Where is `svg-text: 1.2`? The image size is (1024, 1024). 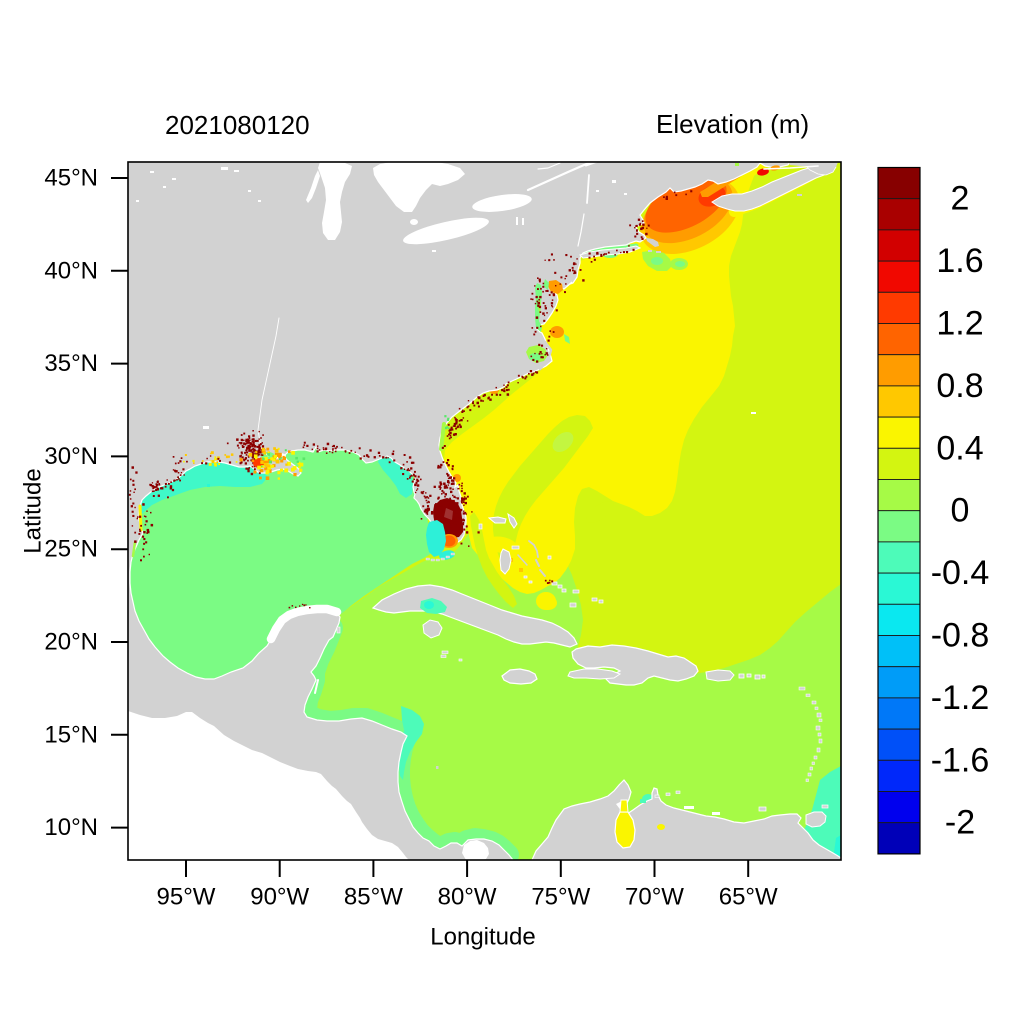 svg-text: 1.2 is located at coordinates (959, 324).